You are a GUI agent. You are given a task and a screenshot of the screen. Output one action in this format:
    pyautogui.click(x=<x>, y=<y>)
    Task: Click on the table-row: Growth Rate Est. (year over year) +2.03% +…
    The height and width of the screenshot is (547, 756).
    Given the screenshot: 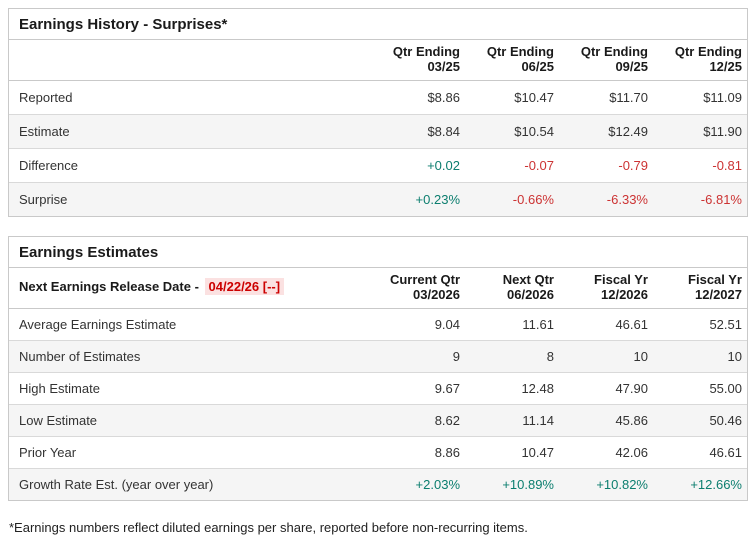 What is the action you would take?
    pyautogui.click(x=378, y=484)
    